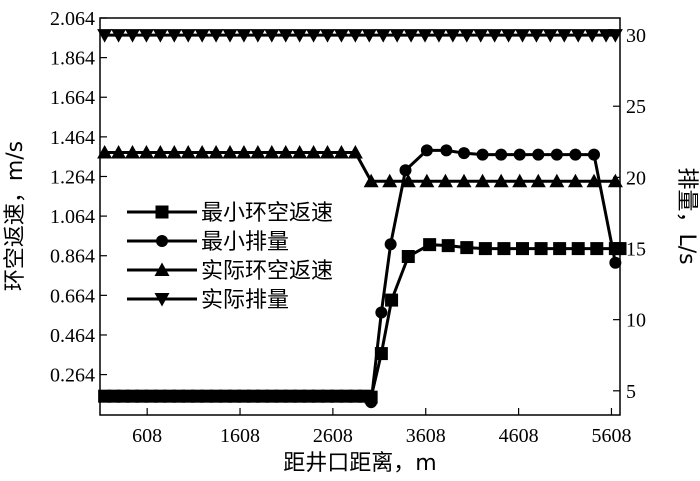 Image resolution: width=700 pixels, height=481 pixels. What do you see at coordinates (72, 296) in the screenshot?
I see `left-y-tick-label: 0.664` at bounding box center [72, 296].